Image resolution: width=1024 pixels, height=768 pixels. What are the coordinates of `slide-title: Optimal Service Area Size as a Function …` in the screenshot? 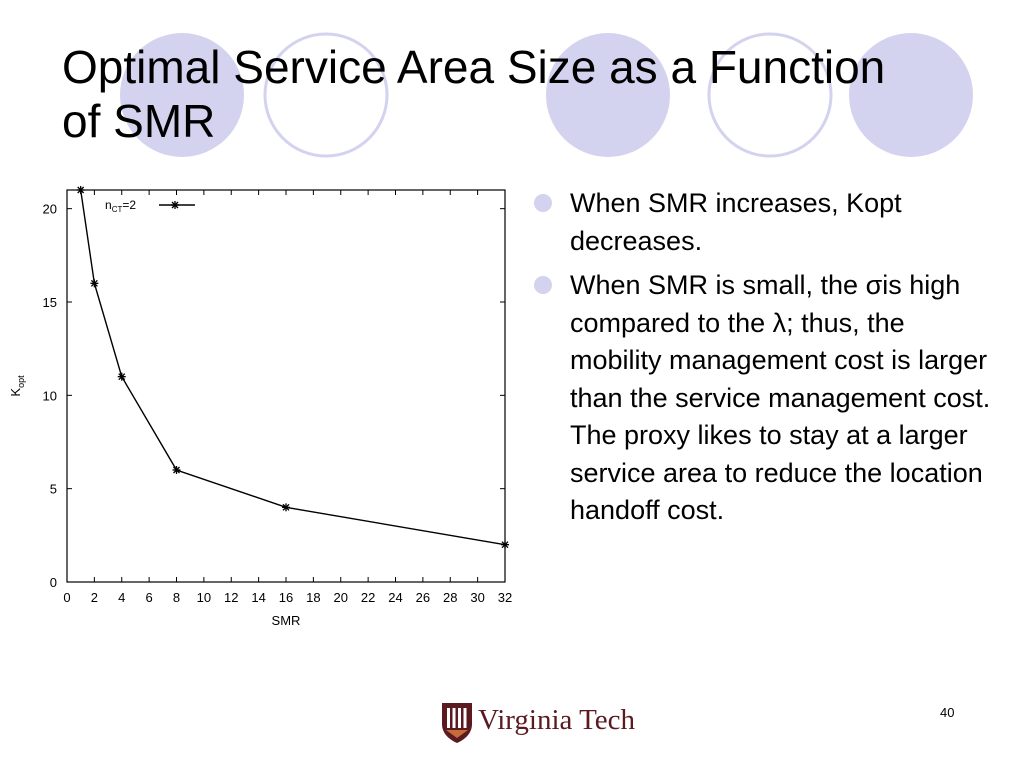 It's located at (512, 94).